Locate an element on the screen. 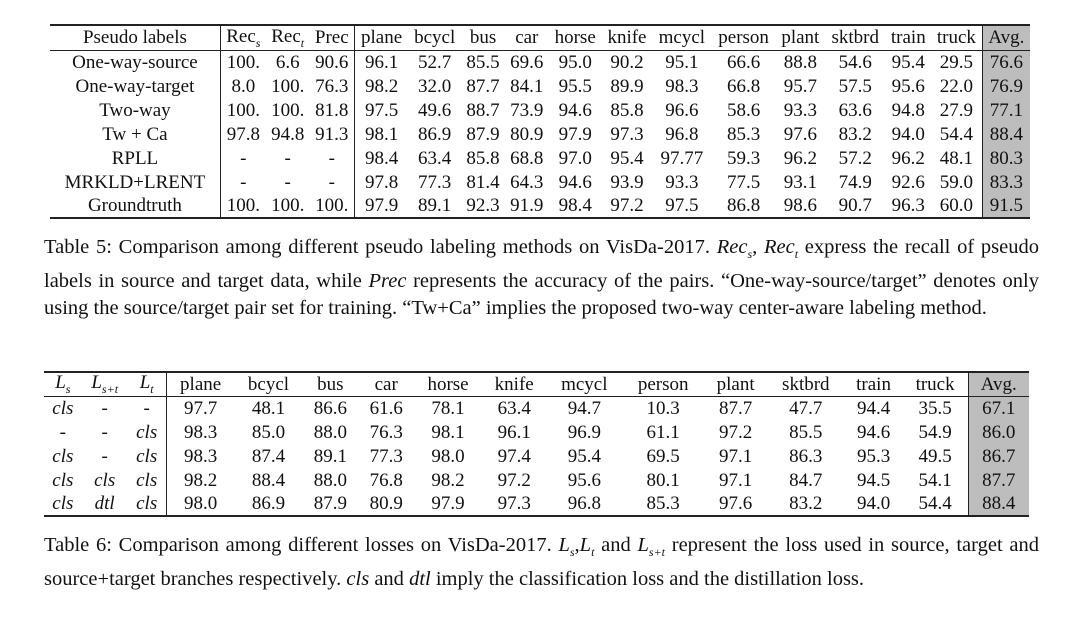  table-cell: 85.3 is located at coordinates (743, 134).